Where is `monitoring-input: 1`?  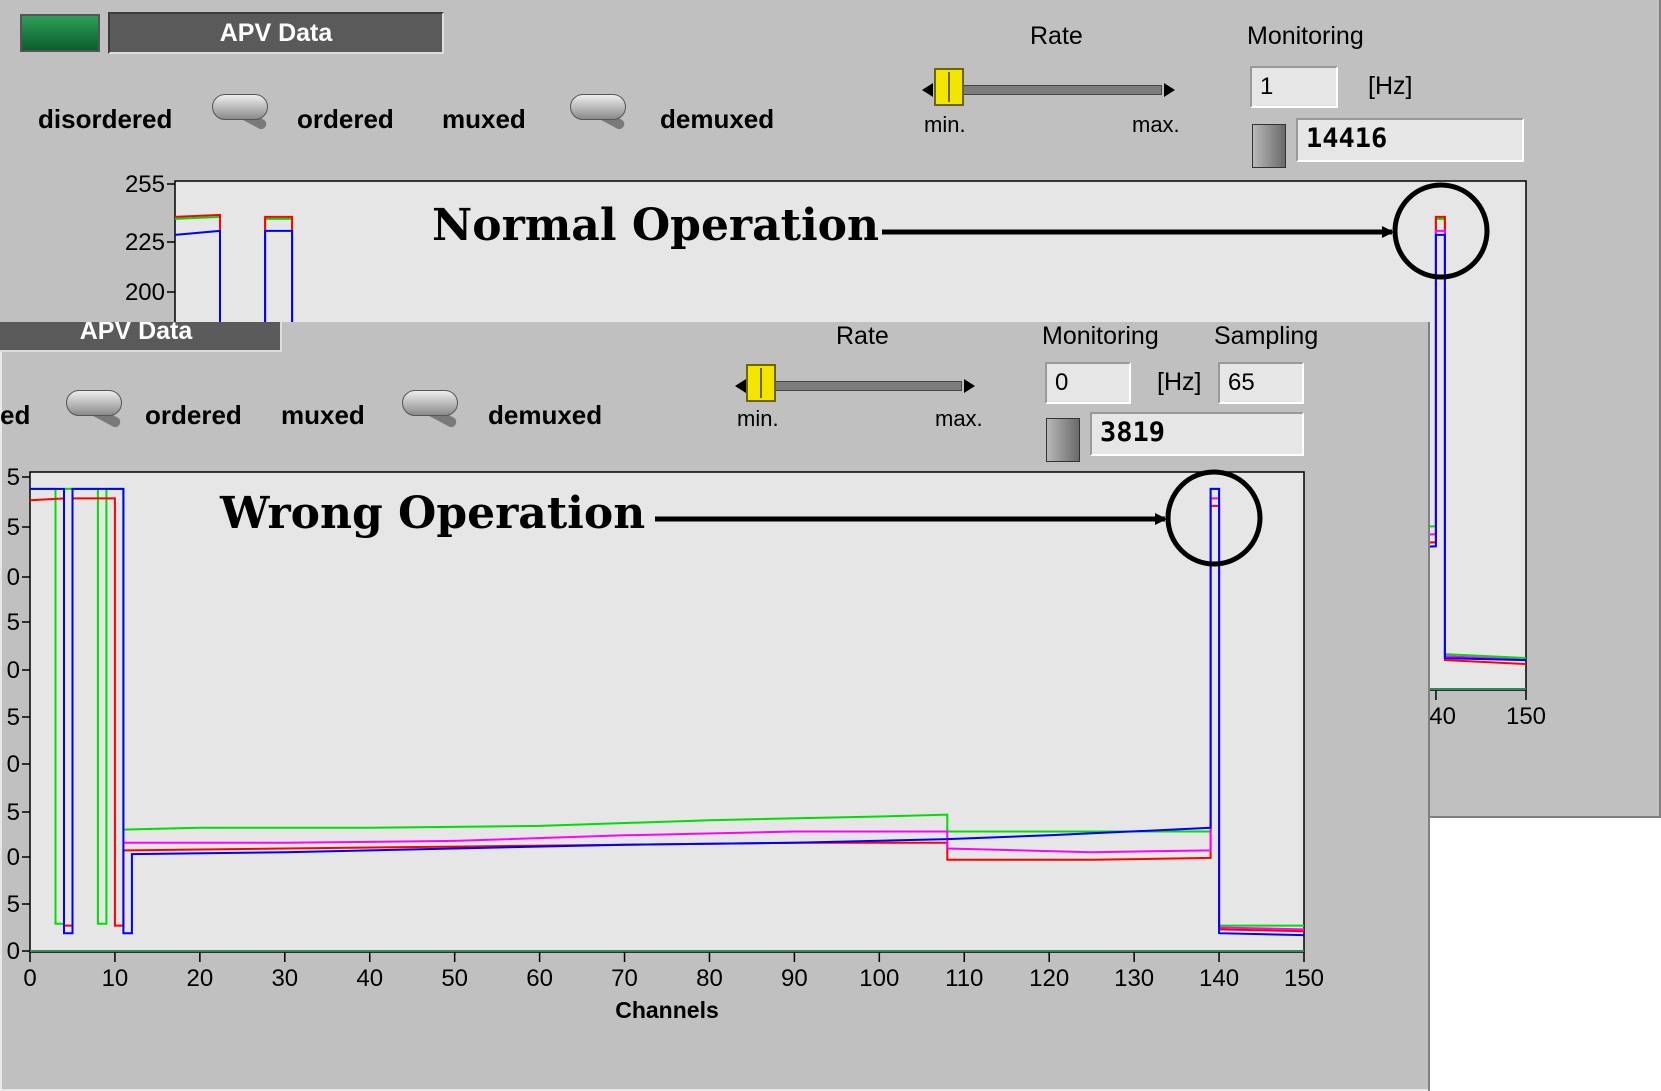
monitoring-input: 1 is located at coordinates (1294, 87).